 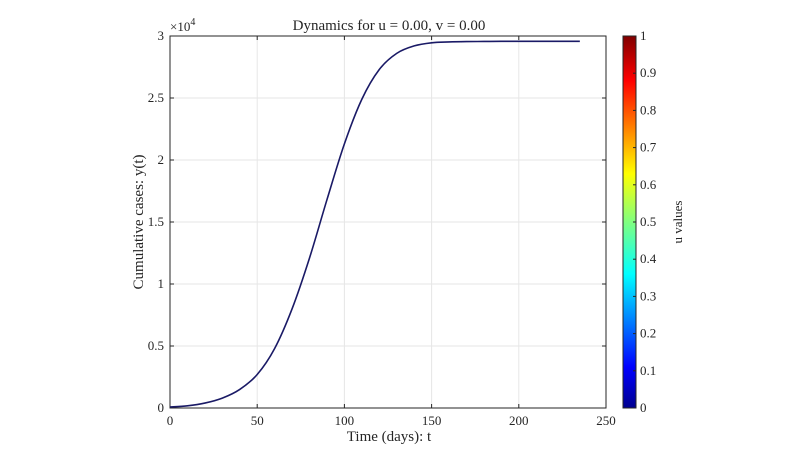 I want to click on colorbar-tick-label: 0.9, so click(x=648, y=72).